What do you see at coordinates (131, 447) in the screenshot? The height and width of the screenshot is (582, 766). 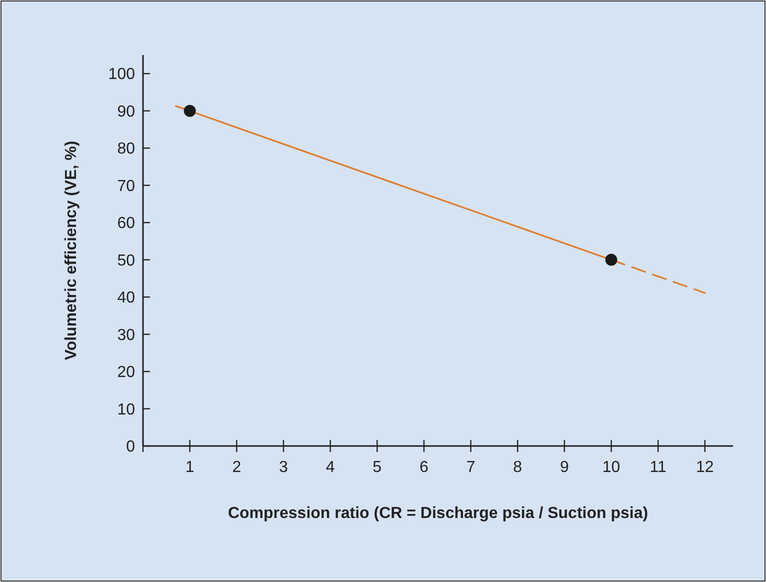 I see `y-tick-label: 0` at bounding box center [131, 447].